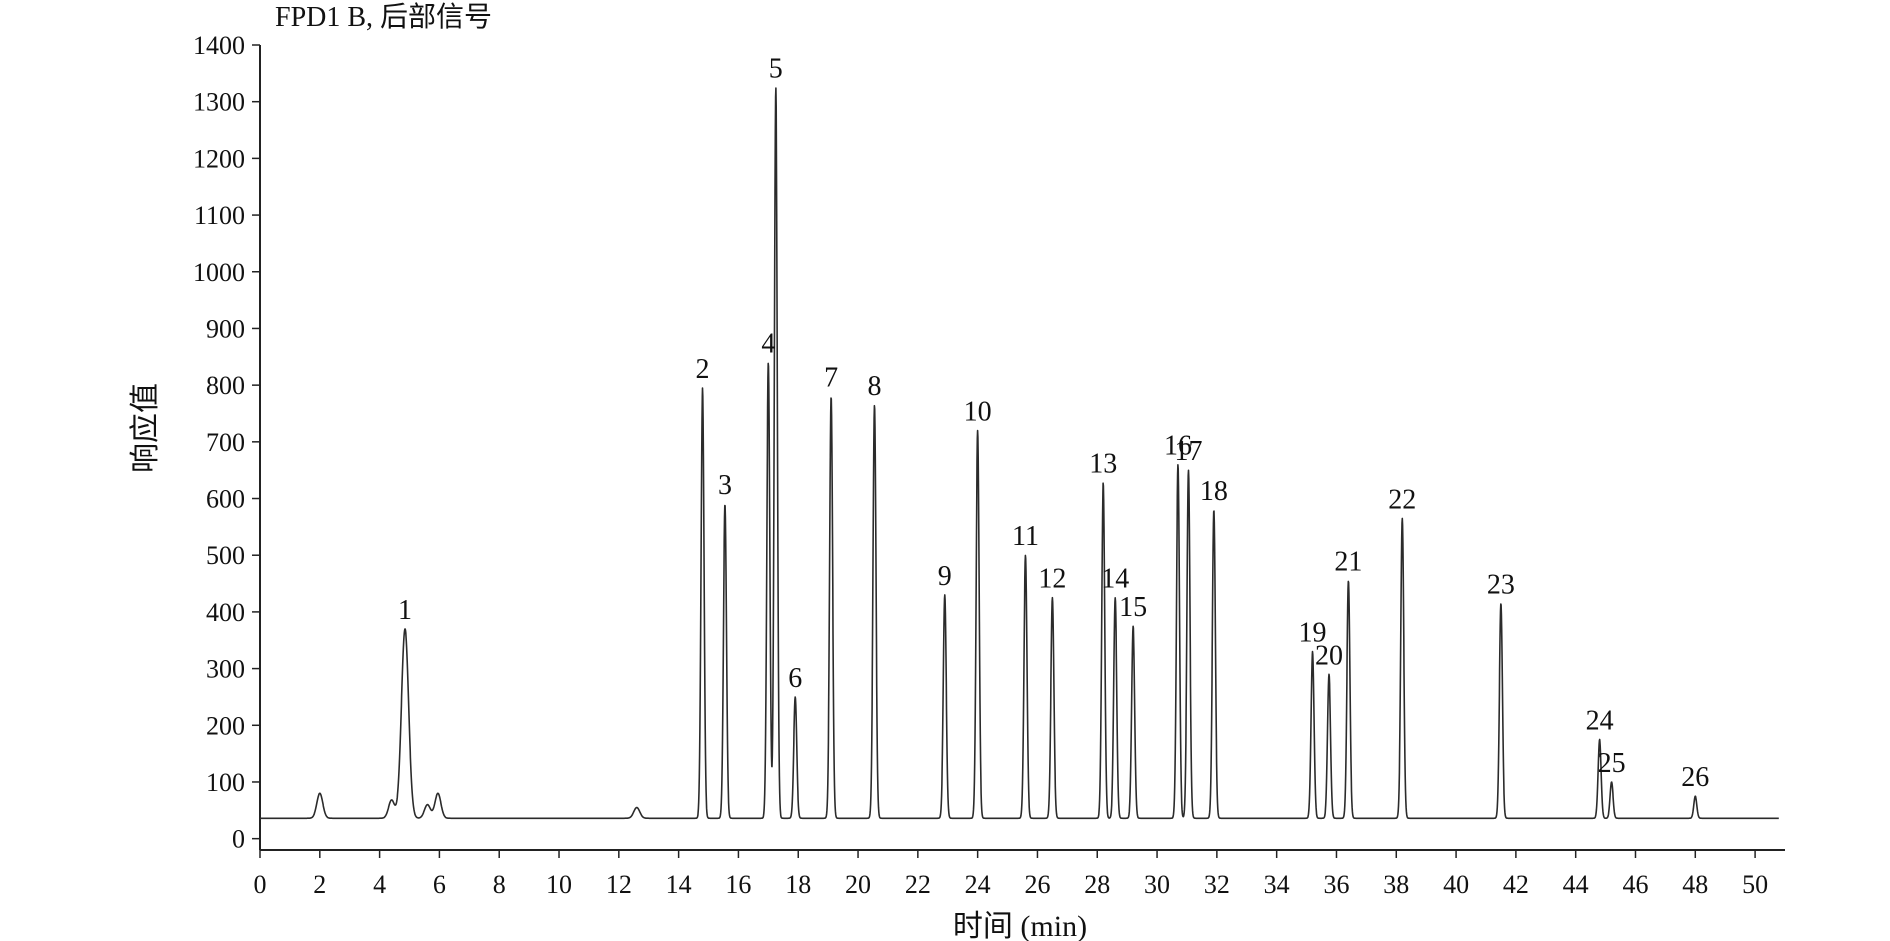 This screenshot has width=1890, height=941. Describe the element at coordinates (1456, 884) in the screenshot. I see `x-tick-label: 40` at that location.